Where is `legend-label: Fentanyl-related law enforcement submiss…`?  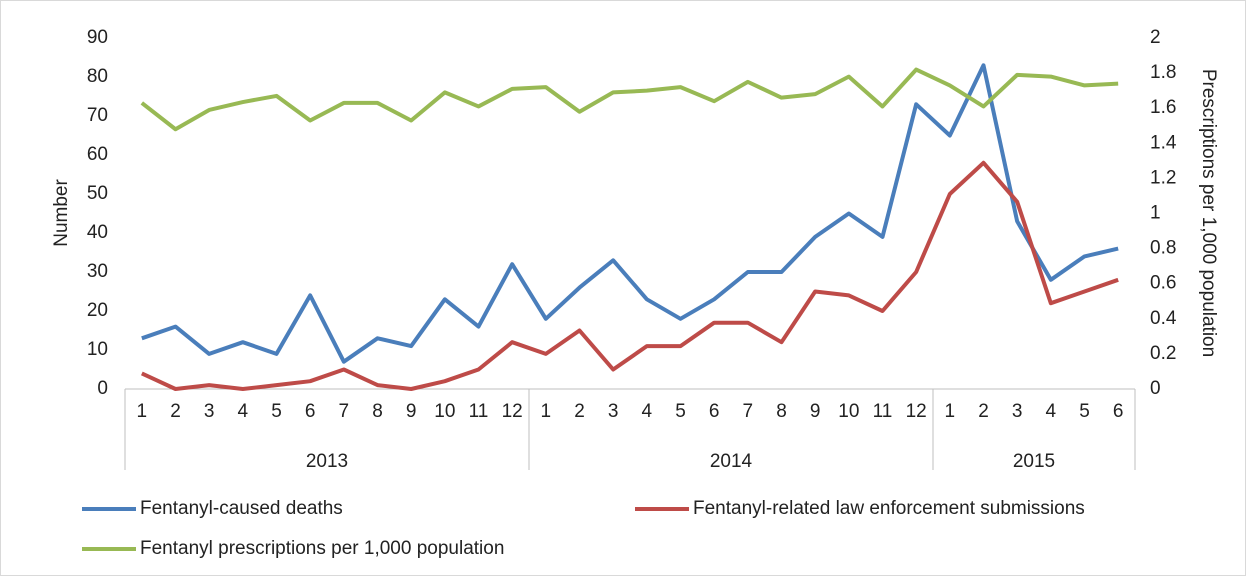
legend-label: Fentanyl-related law enforcement submiss… is located at coordinates (889, 508).